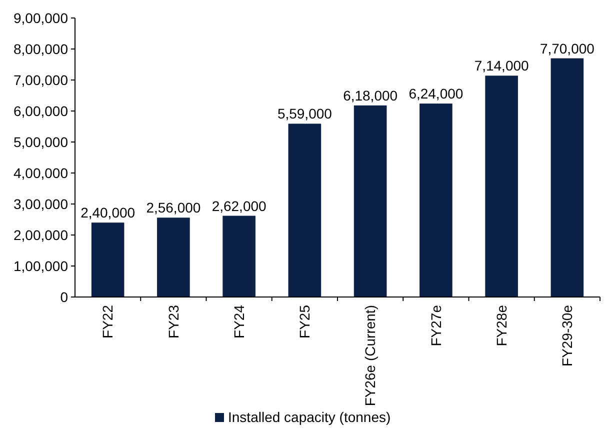 The image size is (606, 432). What do you see at coordinates (304, 114) in the screenshot?
I see `data-label: 5,59,000` at bounding box center [304, 114].